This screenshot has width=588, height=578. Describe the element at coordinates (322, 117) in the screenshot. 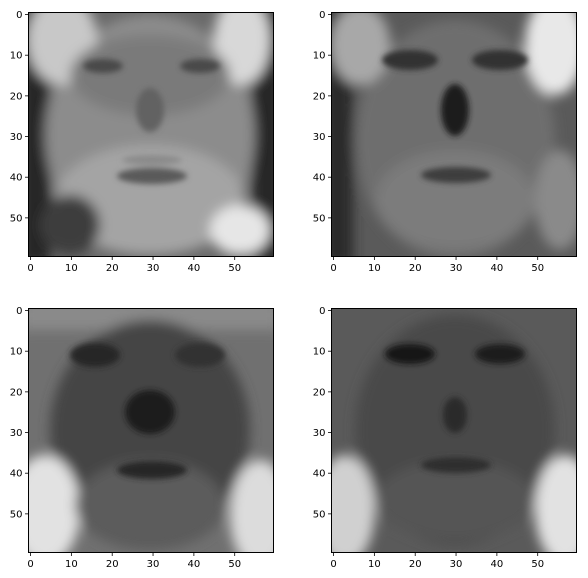

I see `y-ticks-2: 0 10 20 30 40 50` at that location.